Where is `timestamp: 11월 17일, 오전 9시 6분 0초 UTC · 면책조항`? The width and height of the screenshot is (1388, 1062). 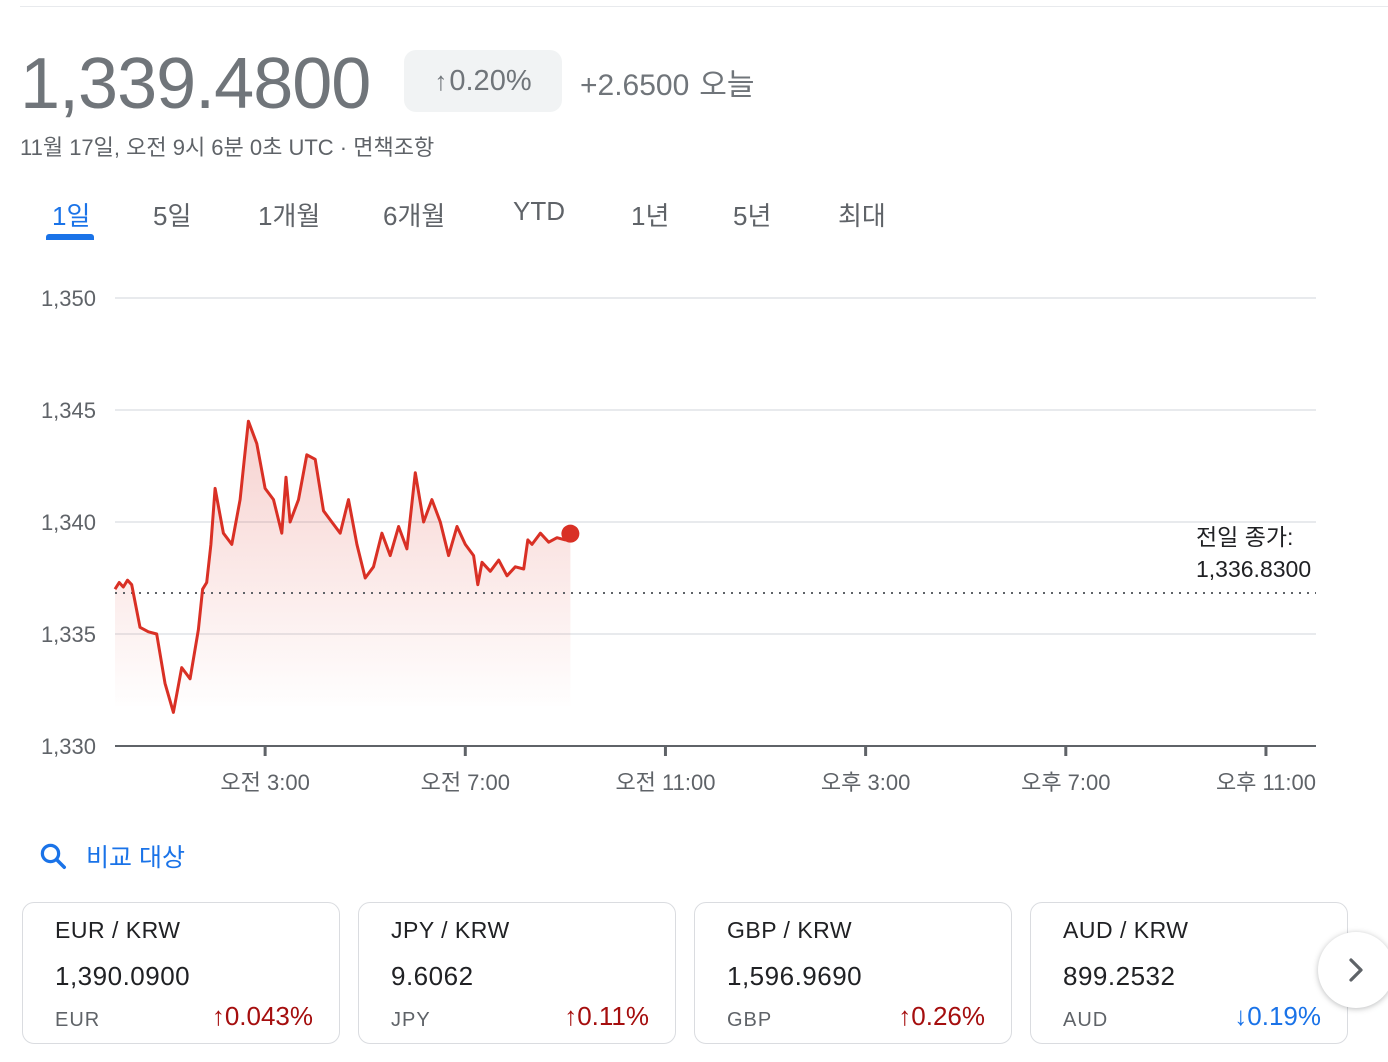 timestamp: 11월 17일, 오전 9시 6분 0초 UTC · 면책조항 is located at coordinates (227, 147).